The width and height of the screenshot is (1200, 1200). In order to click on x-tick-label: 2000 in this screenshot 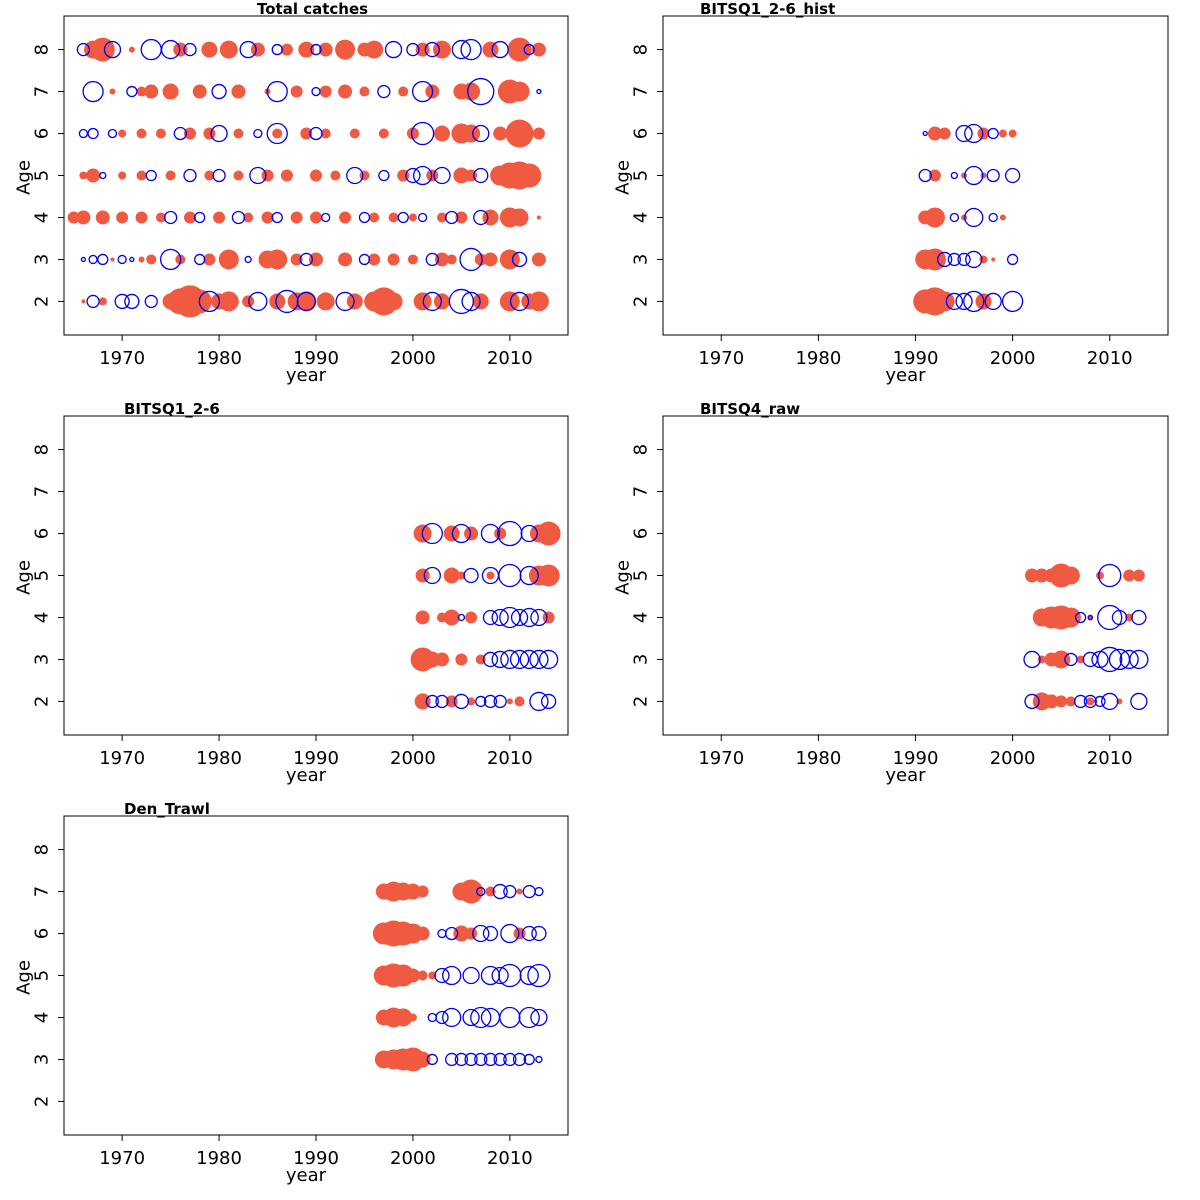, I will do `click(1013, 758)`.